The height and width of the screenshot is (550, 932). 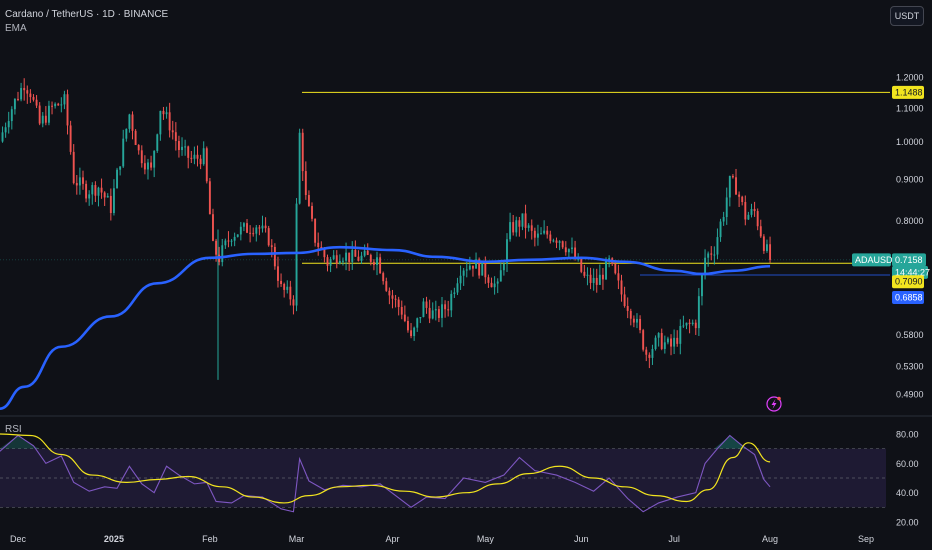 I want to click on price-tick-label: 0.9000, so click(x=910, y=179).